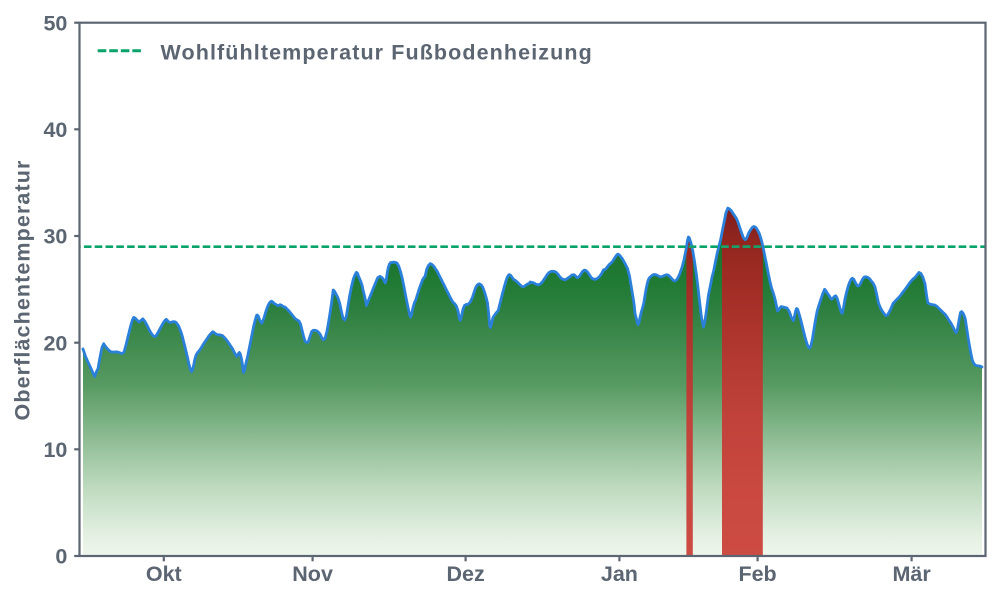 This screenshot has width=1000, height=600. What do you see at coordinates (55, 343) in the screenshot?
I see `svg-text: 20` at bounding box center [55, 343].